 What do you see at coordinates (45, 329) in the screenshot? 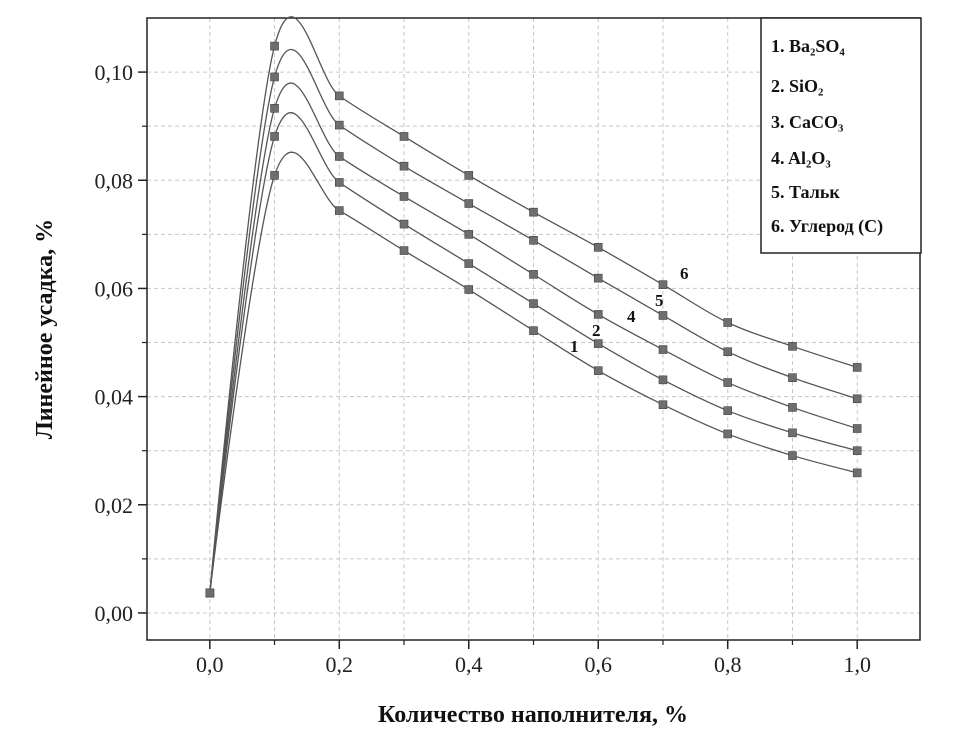
I see `y-axis-label: Линейное усадка, %` at bounding box center [45, 329].